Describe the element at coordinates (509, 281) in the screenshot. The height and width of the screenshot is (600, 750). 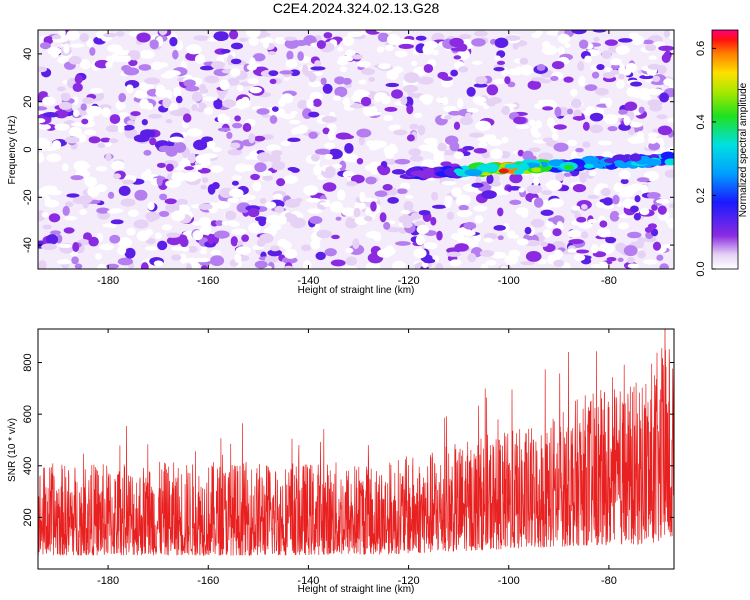
I see `x-tick-label: -100` at that location.